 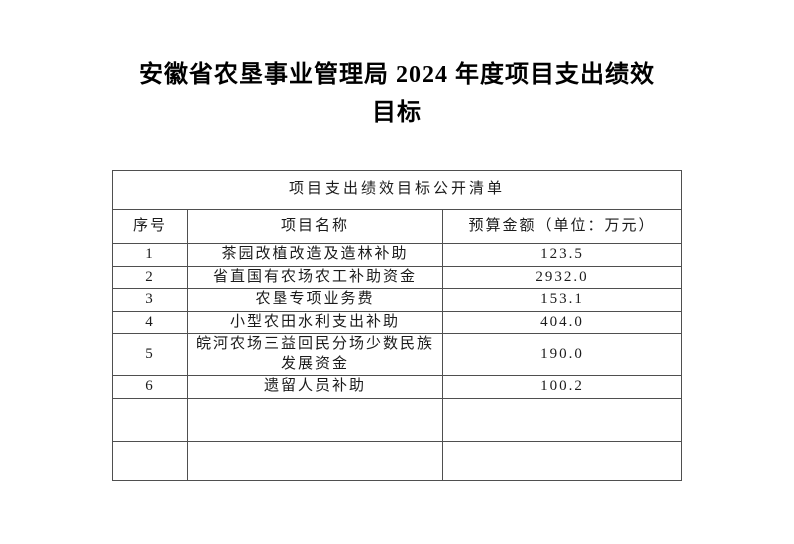 I want to click on project-name-cell: 省直国有农场农工补助资金, so click(x=315, y=277).